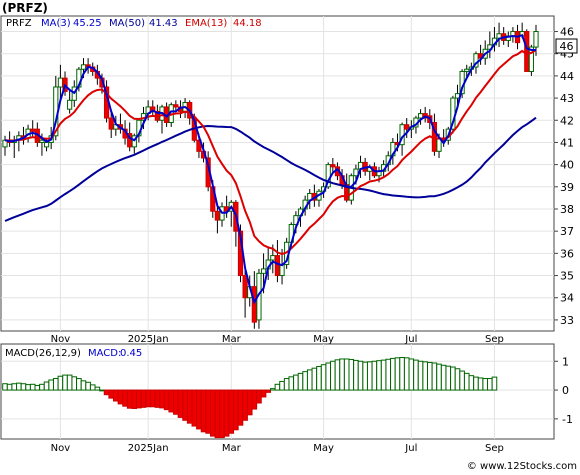 The width and height of the screenshot is (580, 475). What do you see at coordinates (163, 23) in the screenshot?
I see `legend-ma50-value: 41.43` at bounding box center [163, 23].